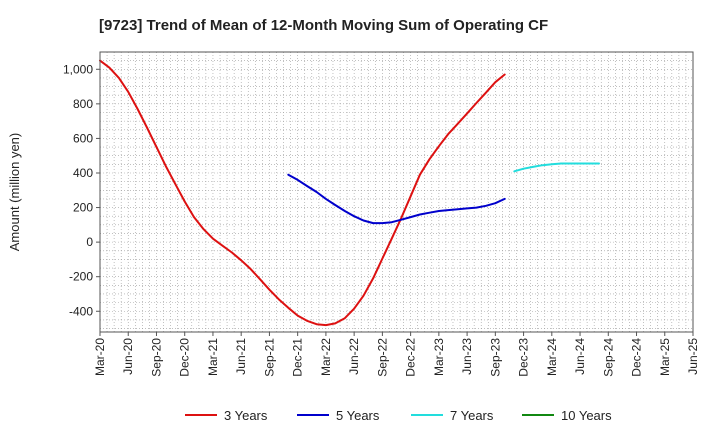 Image resolution: width=720 pixels, height=440 pixels. I want to click on x-tick-label: Dec-24, so click(637, 357).